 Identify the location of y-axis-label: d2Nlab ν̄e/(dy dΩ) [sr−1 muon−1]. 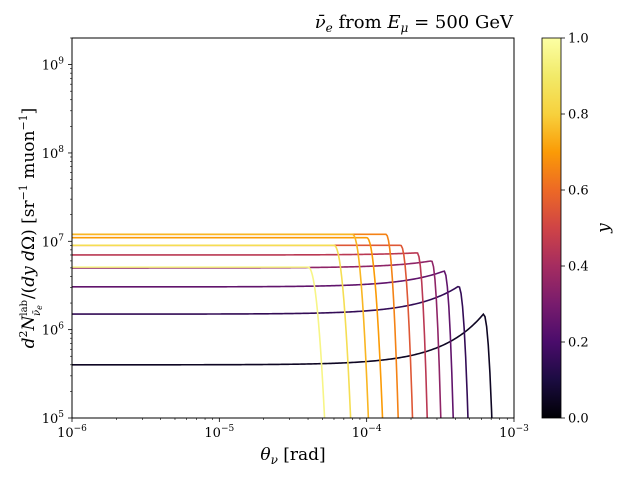
(30, 228).